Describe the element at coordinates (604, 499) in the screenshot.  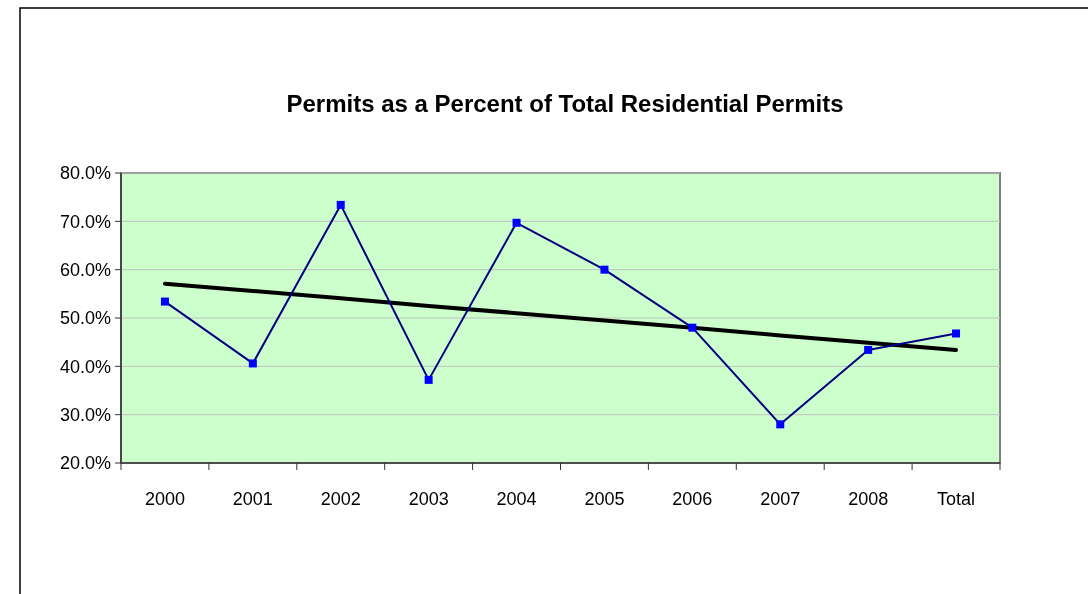
I see `x-tick-label: 2005` at that location.